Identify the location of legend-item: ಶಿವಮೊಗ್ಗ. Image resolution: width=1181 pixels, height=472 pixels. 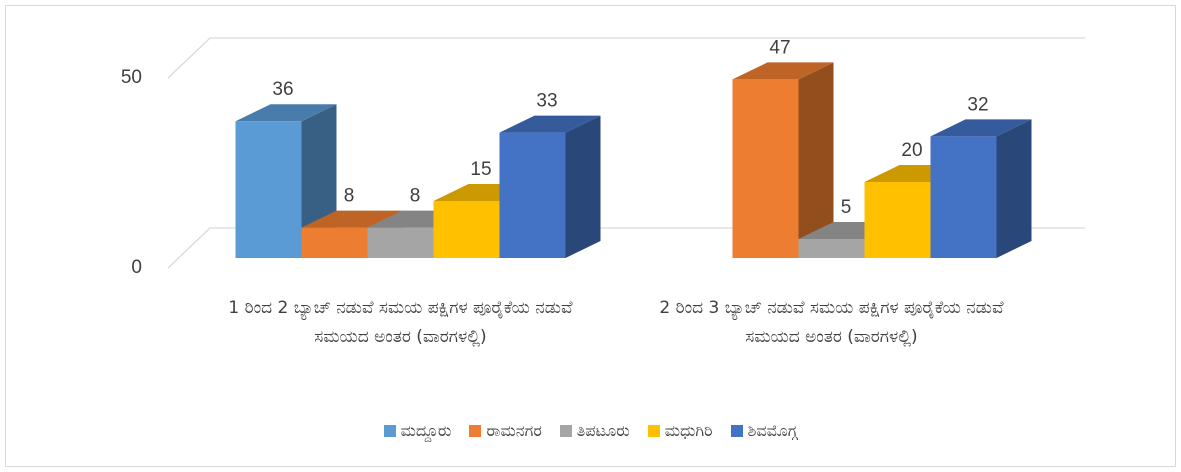
(764, 431).